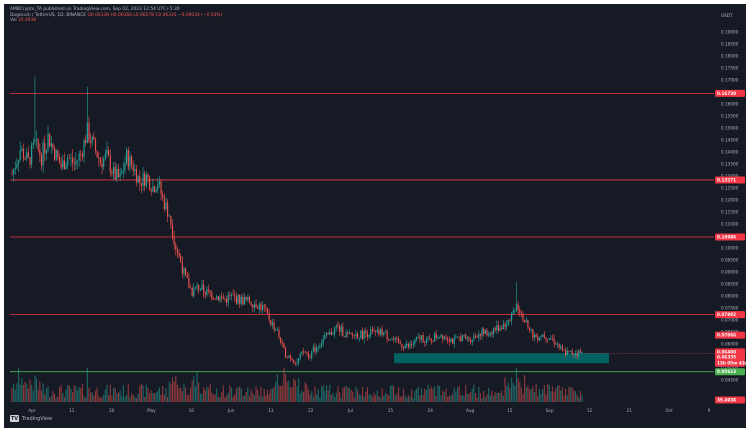 This screenshot has height=432, width=750. Describe the element at coordinates (590, 410) in the screenshot. I see `x-tick-label: 12` at that location.